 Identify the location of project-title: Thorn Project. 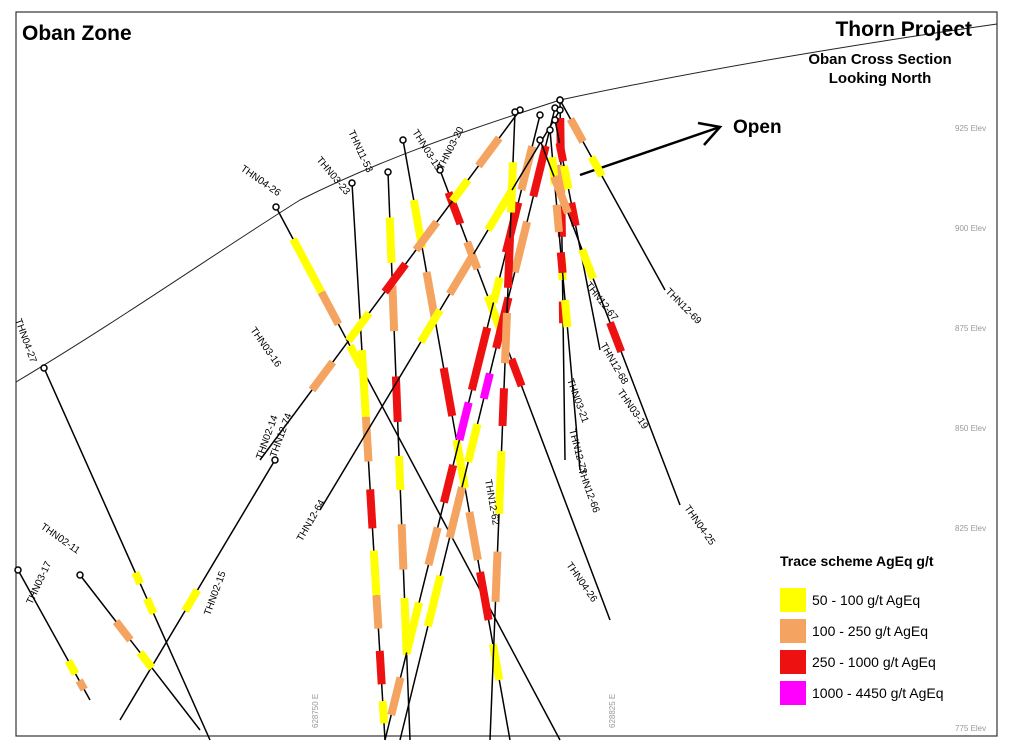
(903, 29).